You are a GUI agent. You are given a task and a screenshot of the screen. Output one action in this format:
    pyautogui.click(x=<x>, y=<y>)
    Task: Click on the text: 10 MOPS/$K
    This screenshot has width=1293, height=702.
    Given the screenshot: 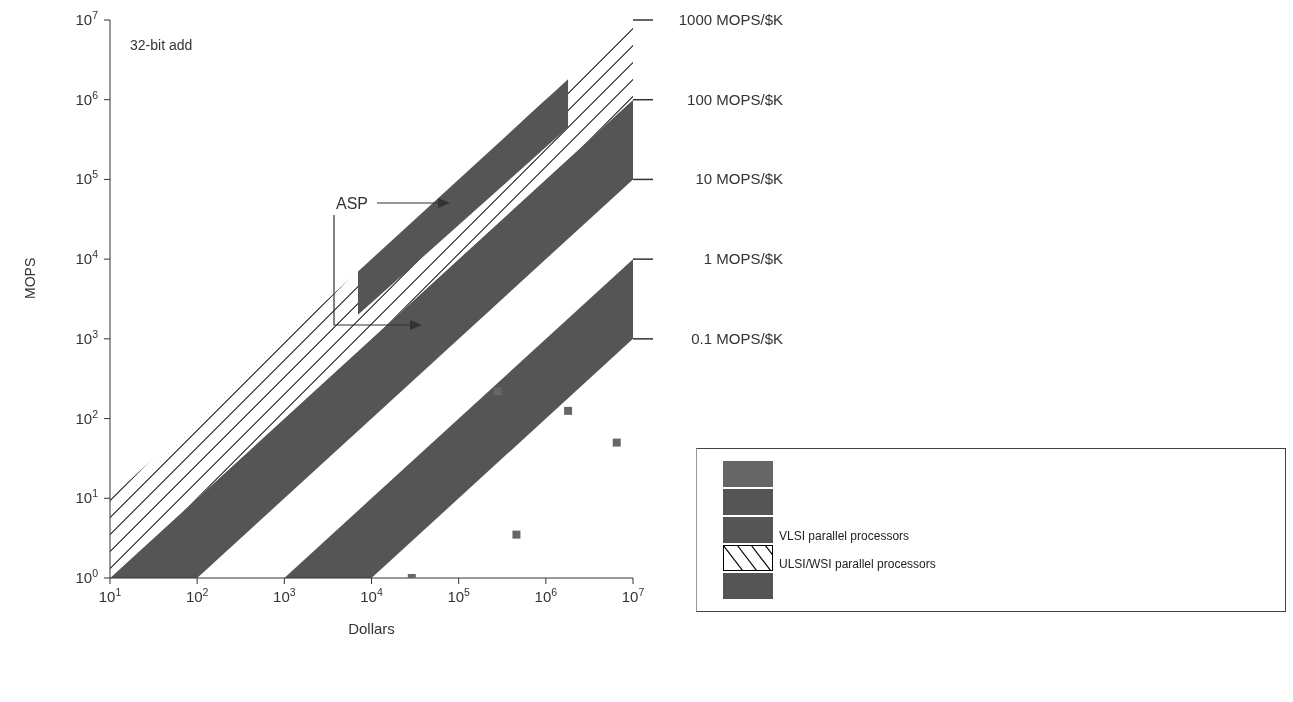 What is the action you would take?
    pyautogui.click(x=739, y=179)
    